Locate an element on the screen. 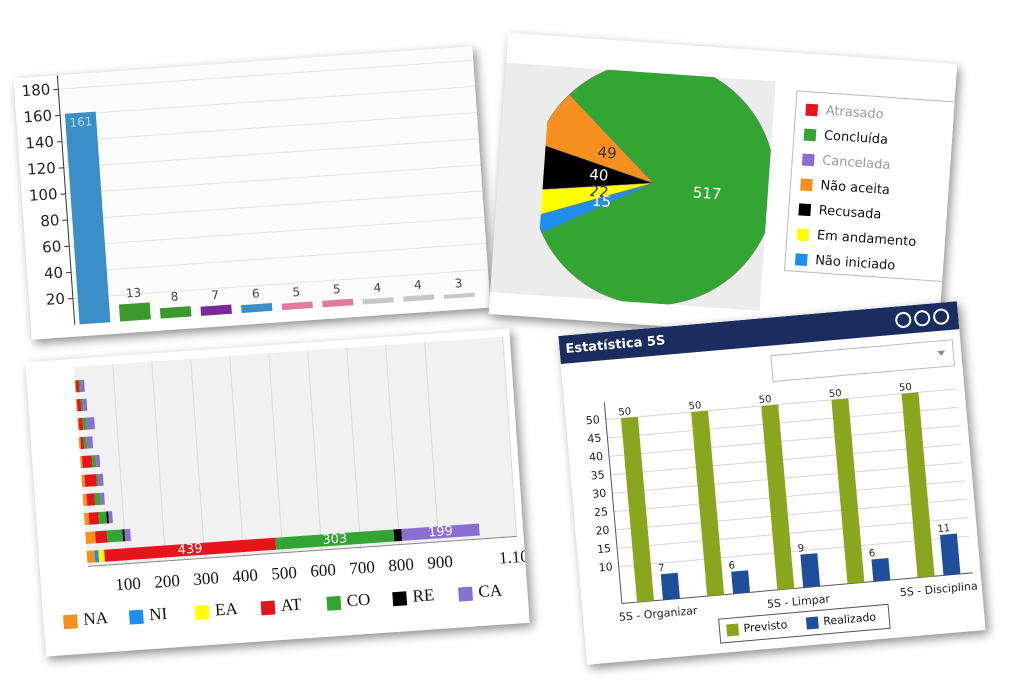 Image resolution: width=1024 pixels, height=687 pixels. legend-label: Não iniciado is located at coordinates (855, 263).